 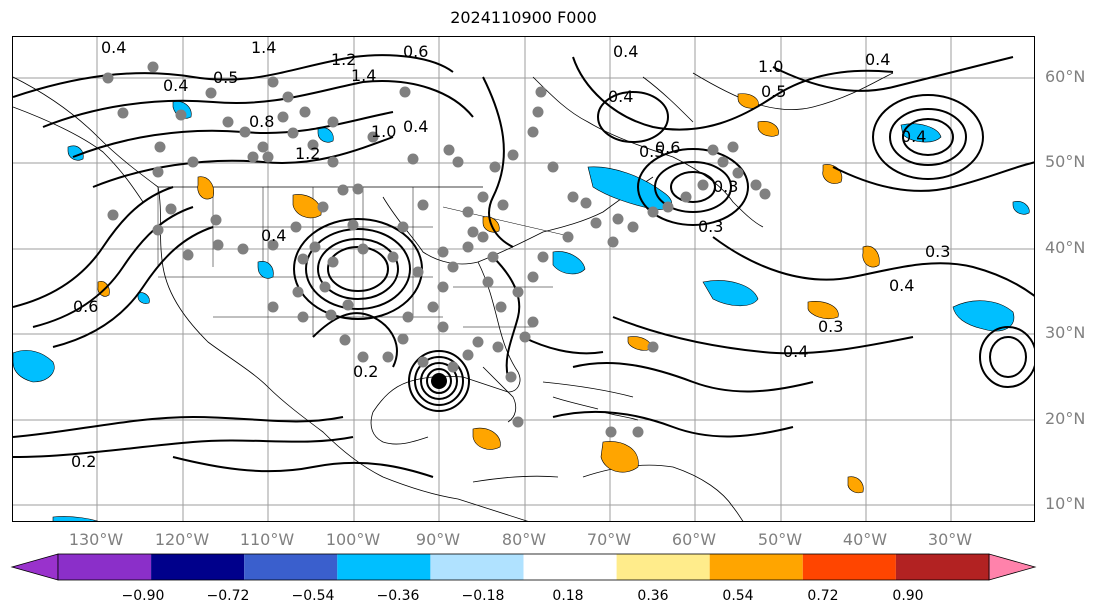 What do you see at coordinates (524, 539) in the screenshot?
I see `lon-label: 80°W` at bounding box center [524, 539].